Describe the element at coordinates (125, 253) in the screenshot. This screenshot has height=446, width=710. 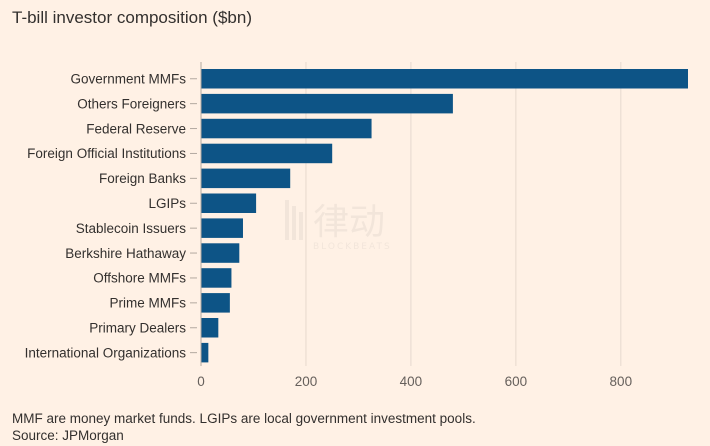
I see `category-label-7: Berkshire Hathaway` at that location.